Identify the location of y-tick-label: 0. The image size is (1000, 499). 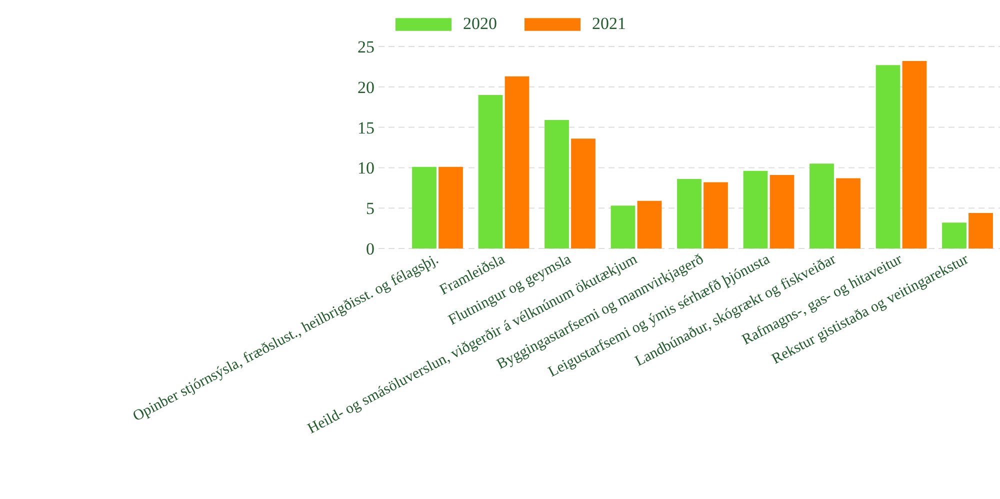
(370, 249).